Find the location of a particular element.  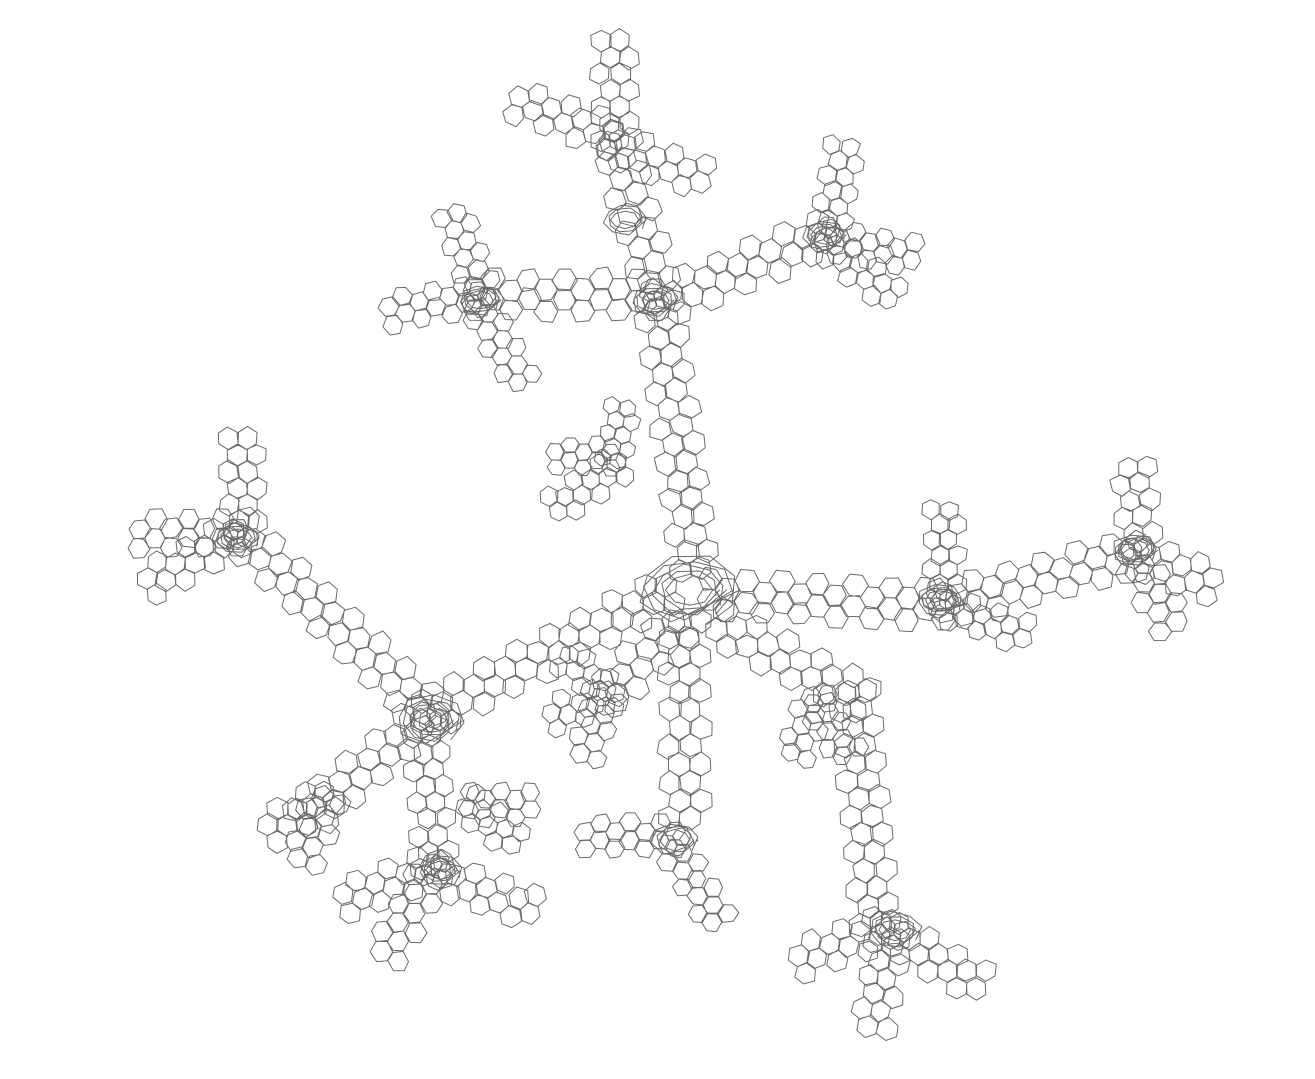

branch-lower-middle is located at coordinates (640, 770).